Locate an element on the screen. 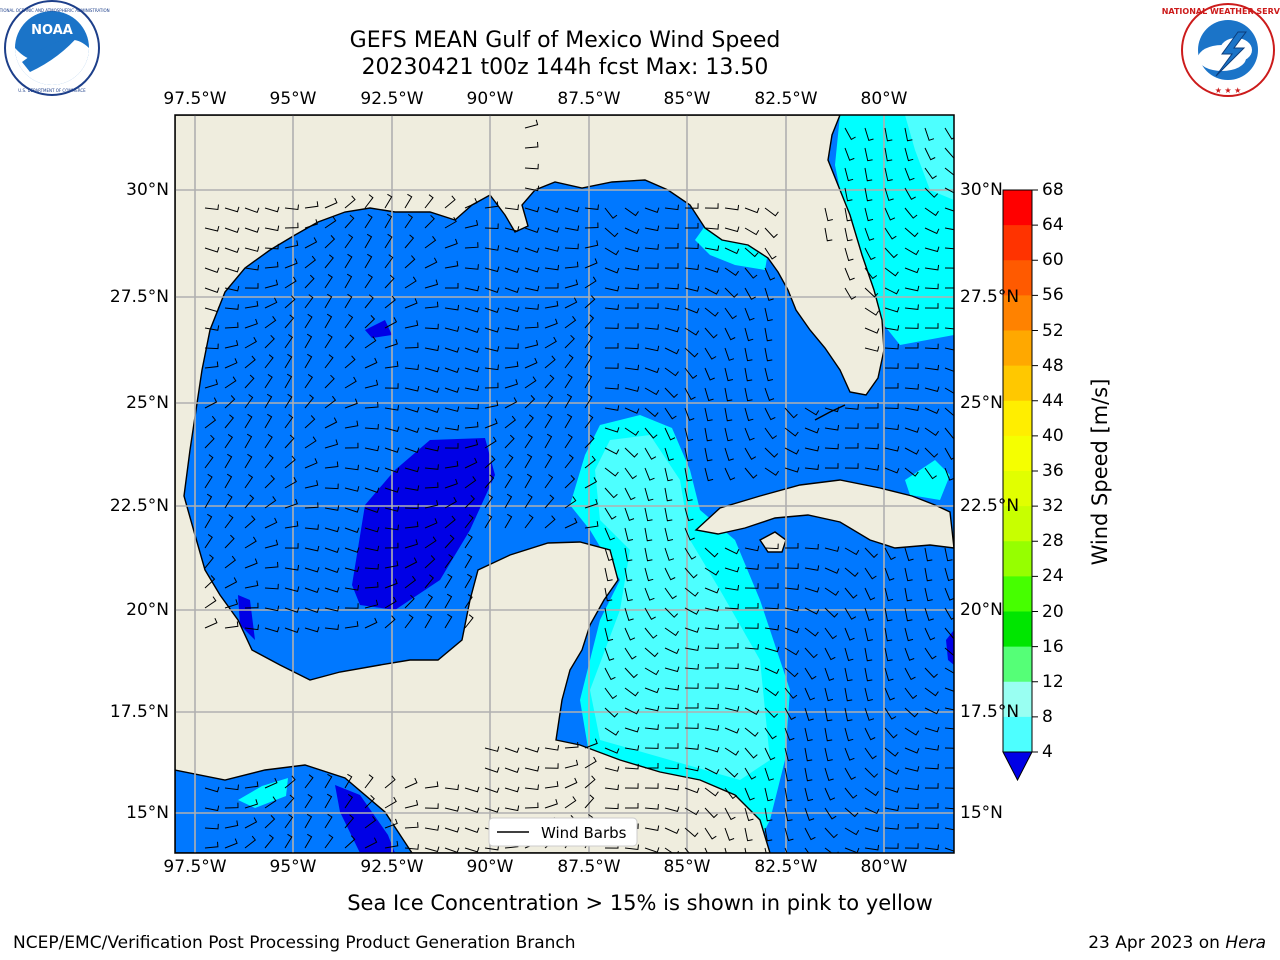  florida-keys is located at coordinates (830, 412).